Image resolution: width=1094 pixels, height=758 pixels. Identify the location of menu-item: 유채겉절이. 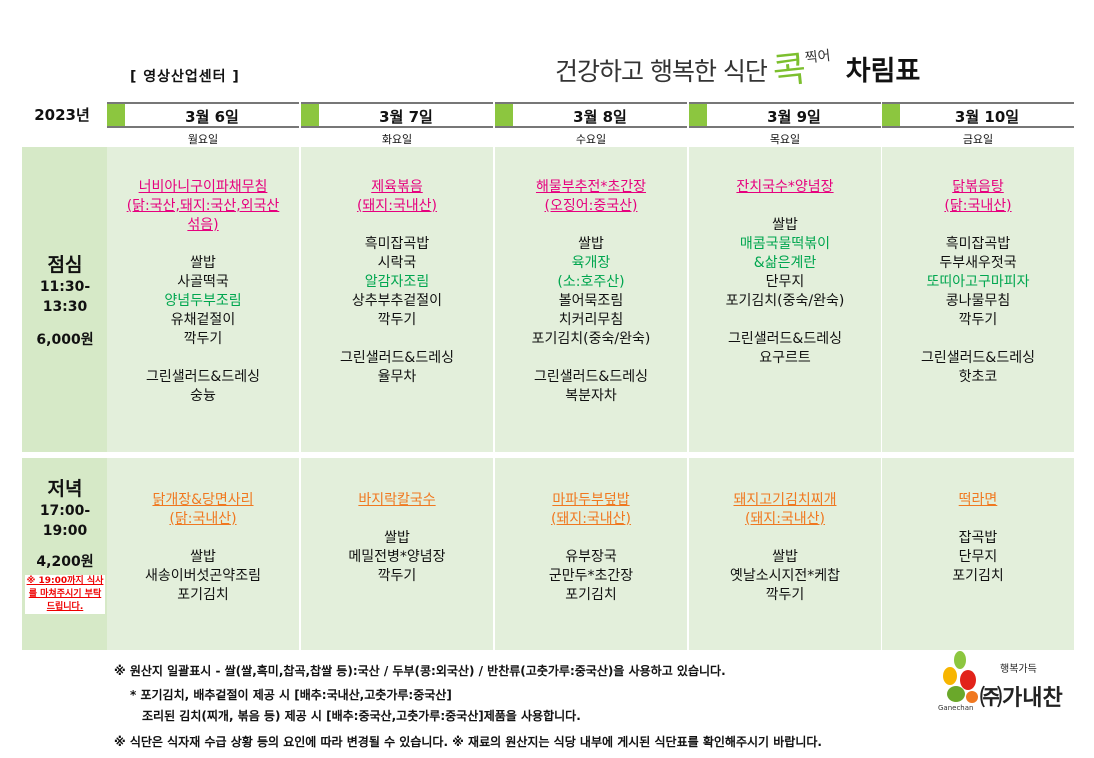
(203, 320).